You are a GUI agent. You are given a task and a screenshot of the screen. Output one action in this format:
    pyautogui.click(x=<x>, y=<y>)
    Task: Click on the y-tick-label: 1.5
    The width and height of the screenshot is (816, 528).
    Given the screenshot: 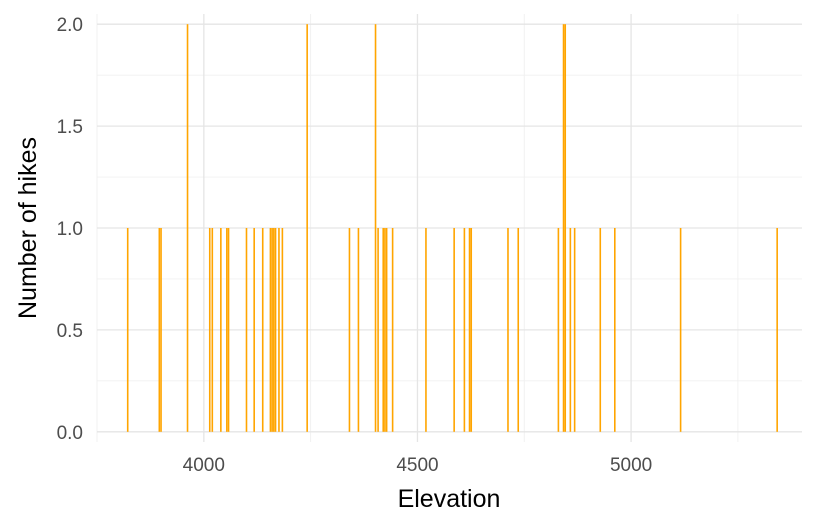 What is the action you would take?
    pyautogui.click(x=70, y=127)
    